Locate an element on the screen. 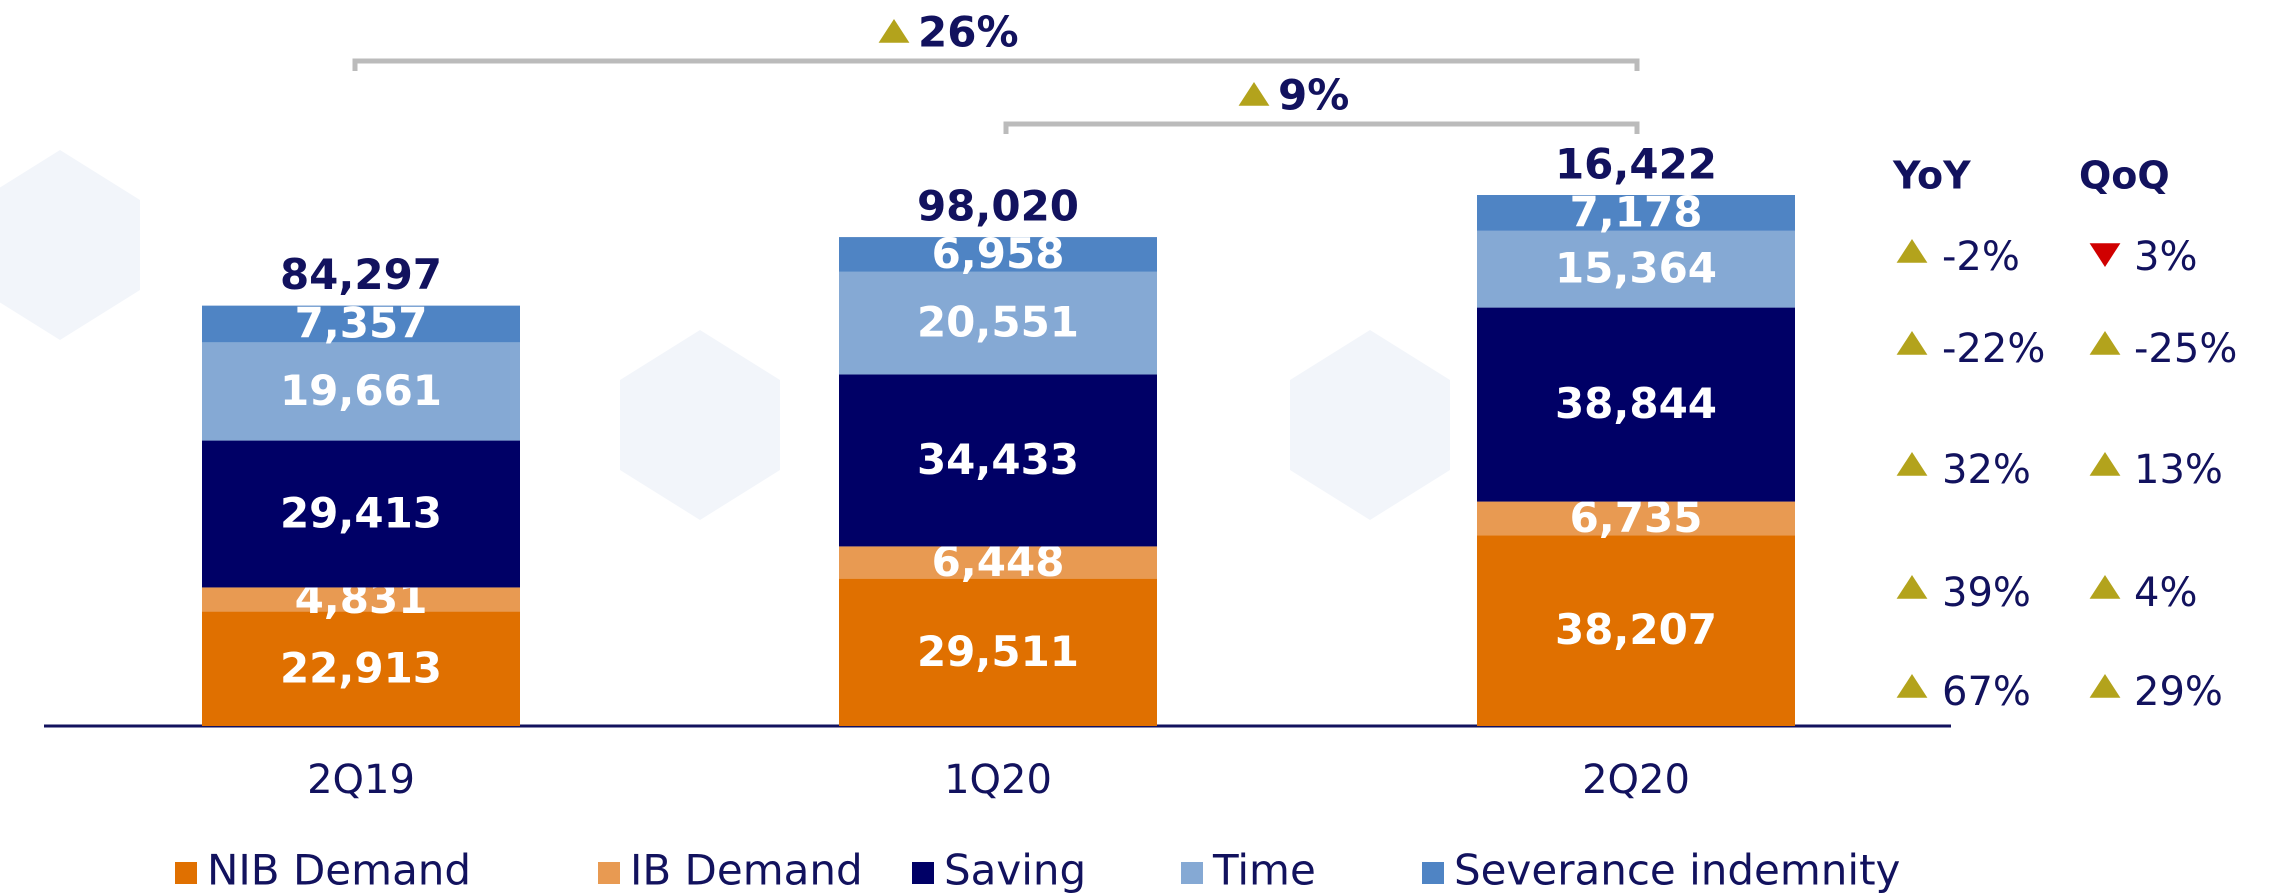 This screenshot has width=2292, height=893. value-label: 38,844 is located at coordinates (1636, 403).